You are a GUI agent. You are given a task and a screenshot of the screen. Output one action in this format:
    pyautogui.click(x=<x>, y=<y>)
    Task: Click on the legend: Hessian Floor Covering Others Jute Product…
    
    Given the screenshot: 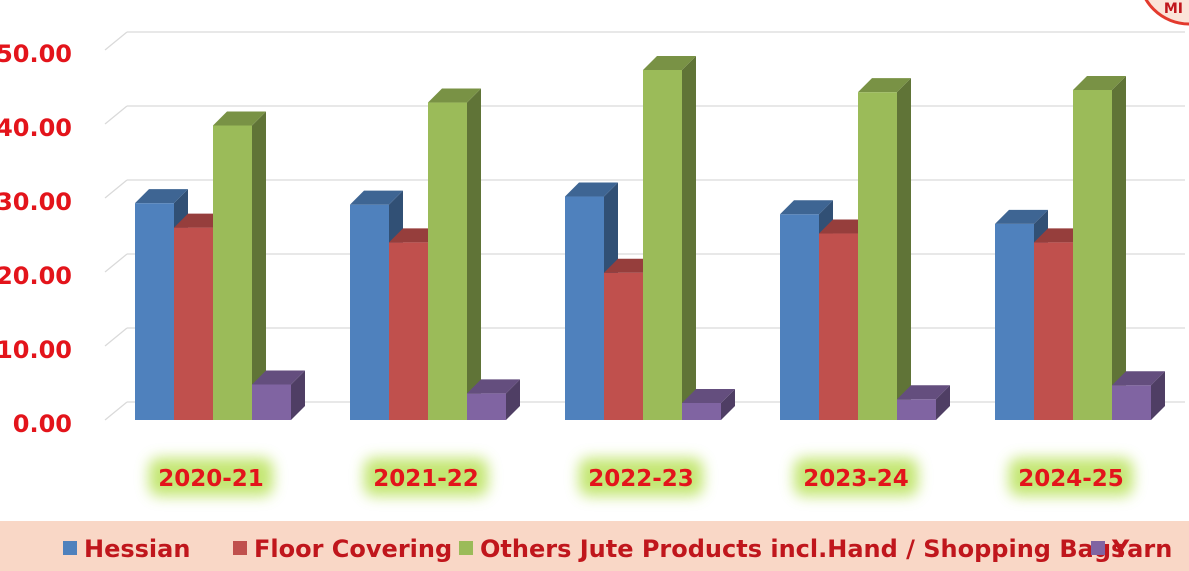 What is the action you would take?
    pyautogui.click(x=594, y=546)
    